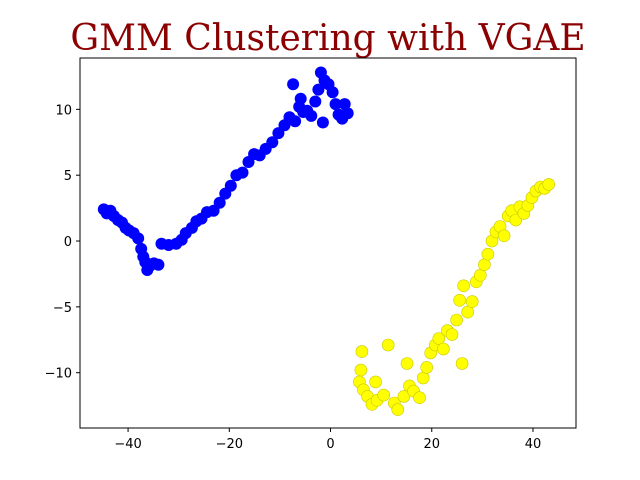 This screenshot has width=640, height=480. Describe the element at coordinates (431, 444) in the screenshot. I see `x-tick-label: 20` at that location.